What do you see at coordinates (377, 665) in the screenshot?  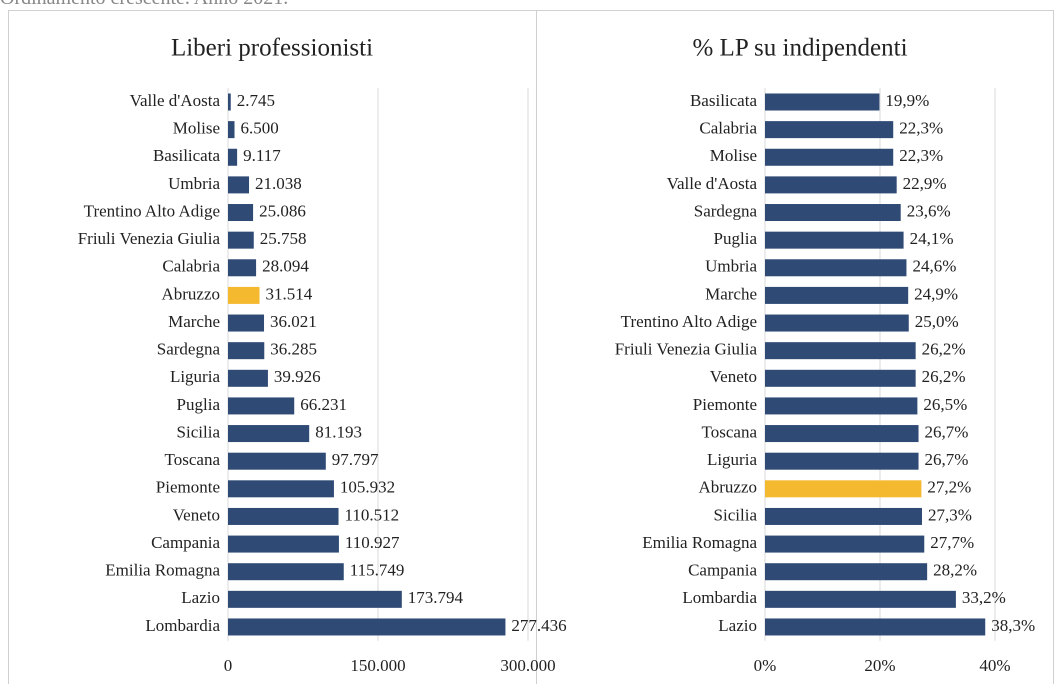 I see `x-tick-label: 150.000` at bounding box center [377, 665].